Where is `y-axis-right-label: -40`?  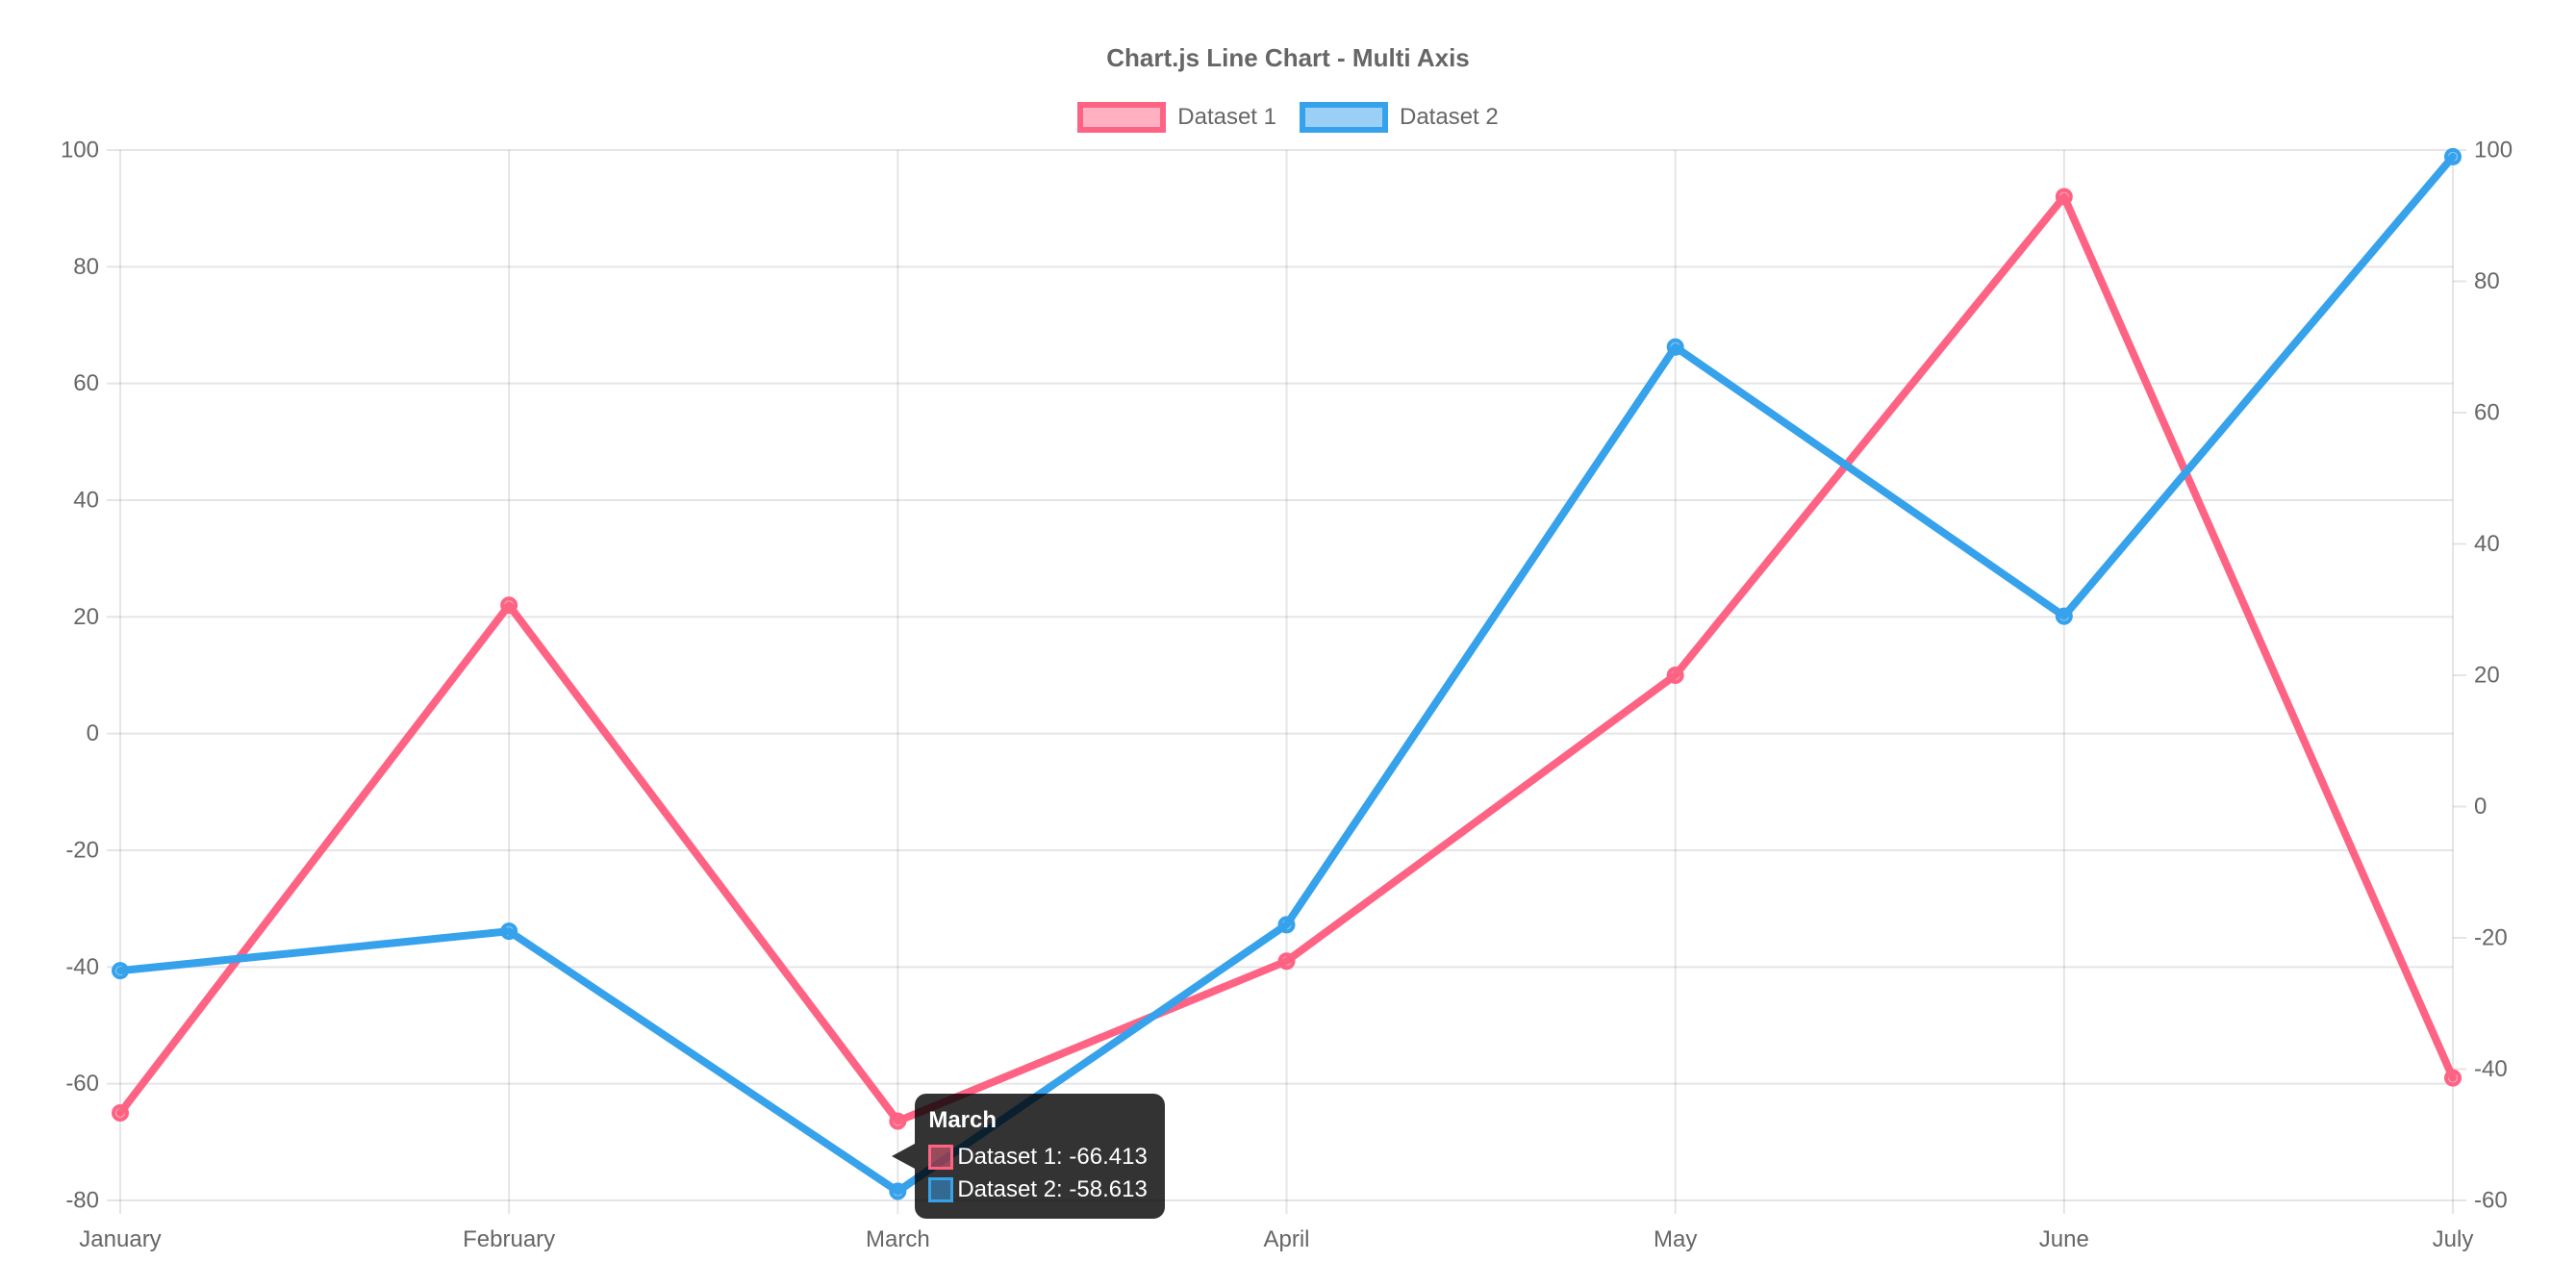 y-axis-right-label: -40 is located at coordinates (2491, 1069).